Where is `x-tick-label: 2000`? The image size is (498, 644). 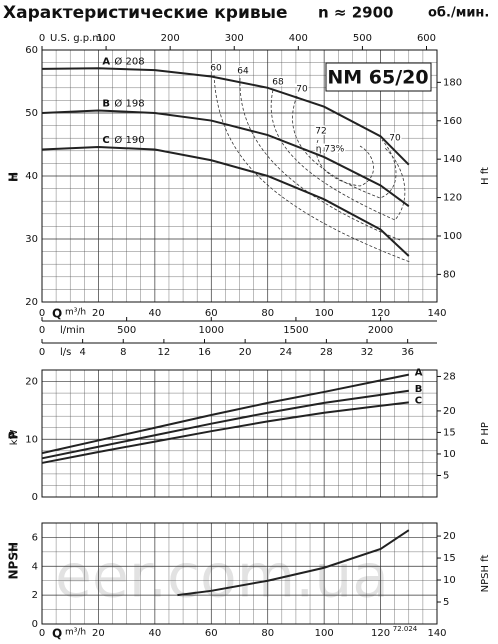 x-tick-label: 2000 is located at coordinates (380, 330).